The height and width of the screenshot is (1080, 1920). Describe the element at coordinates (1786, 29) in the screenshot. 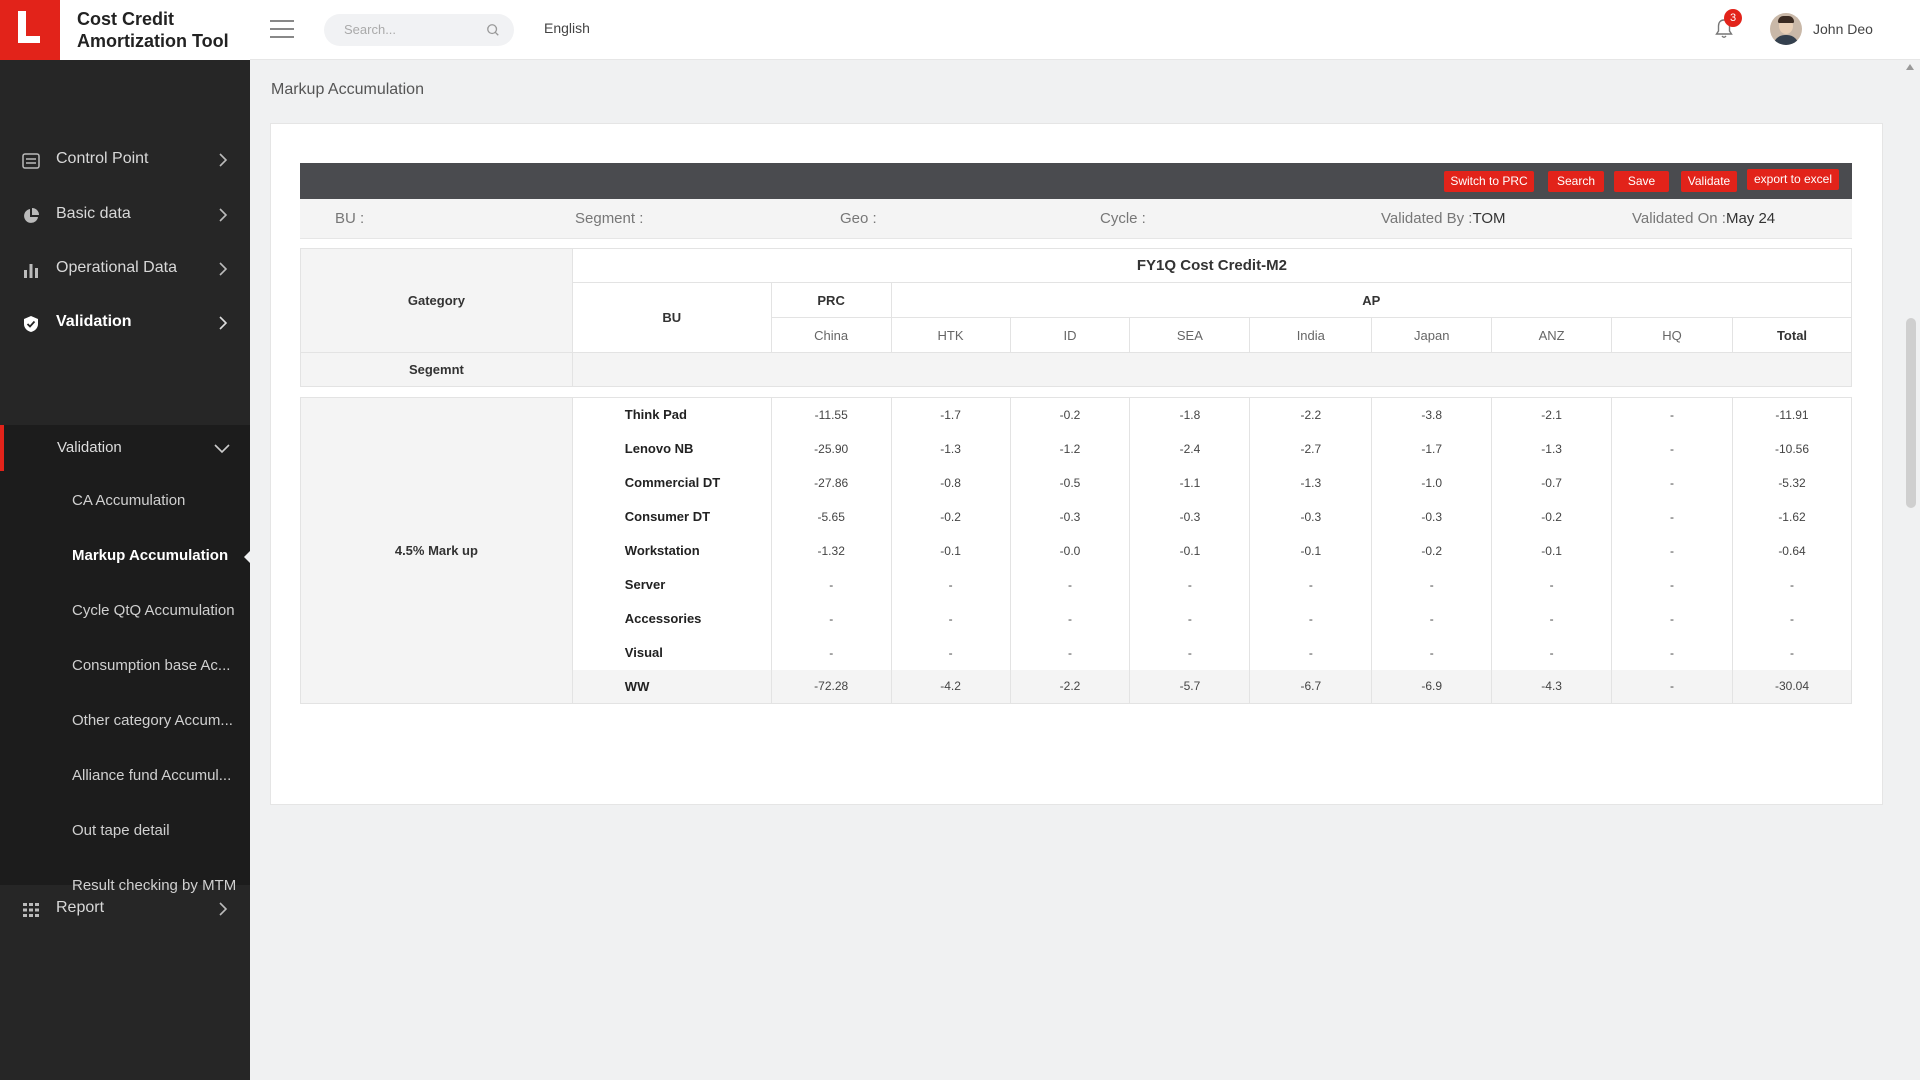

I see `avatar` at that location.